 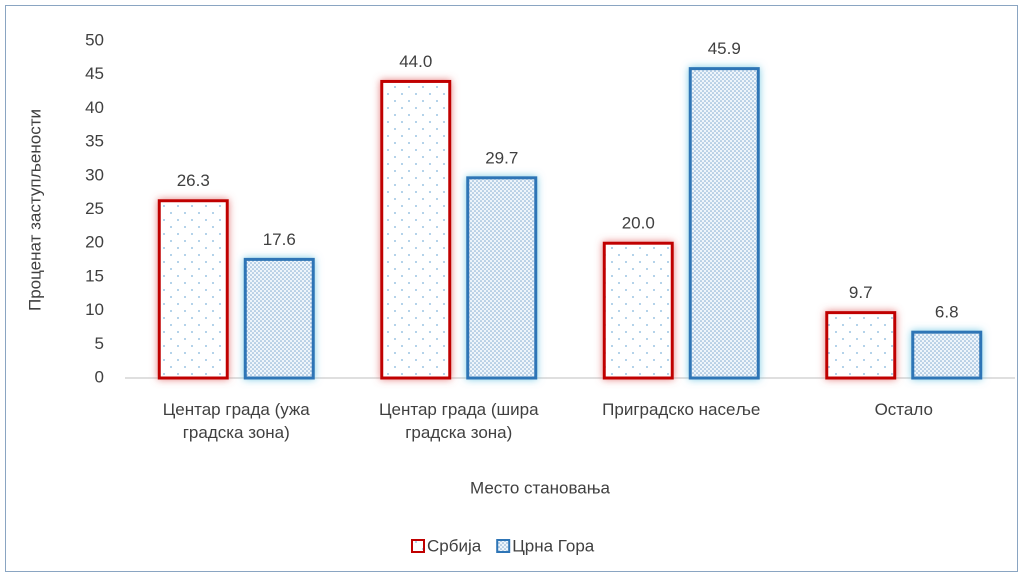 I want to click on data-label: 9.7, so click(x=861, y=292).